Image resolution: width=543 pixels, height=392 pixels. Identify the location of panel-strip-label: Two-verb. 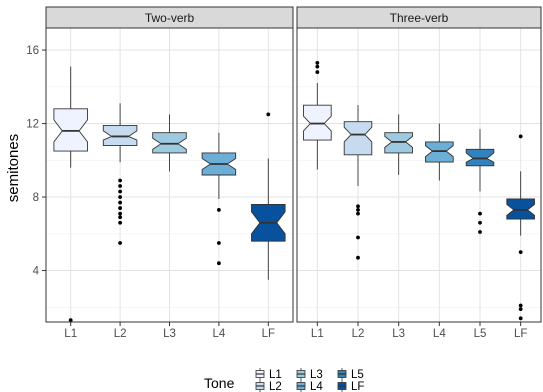
(170, 18).